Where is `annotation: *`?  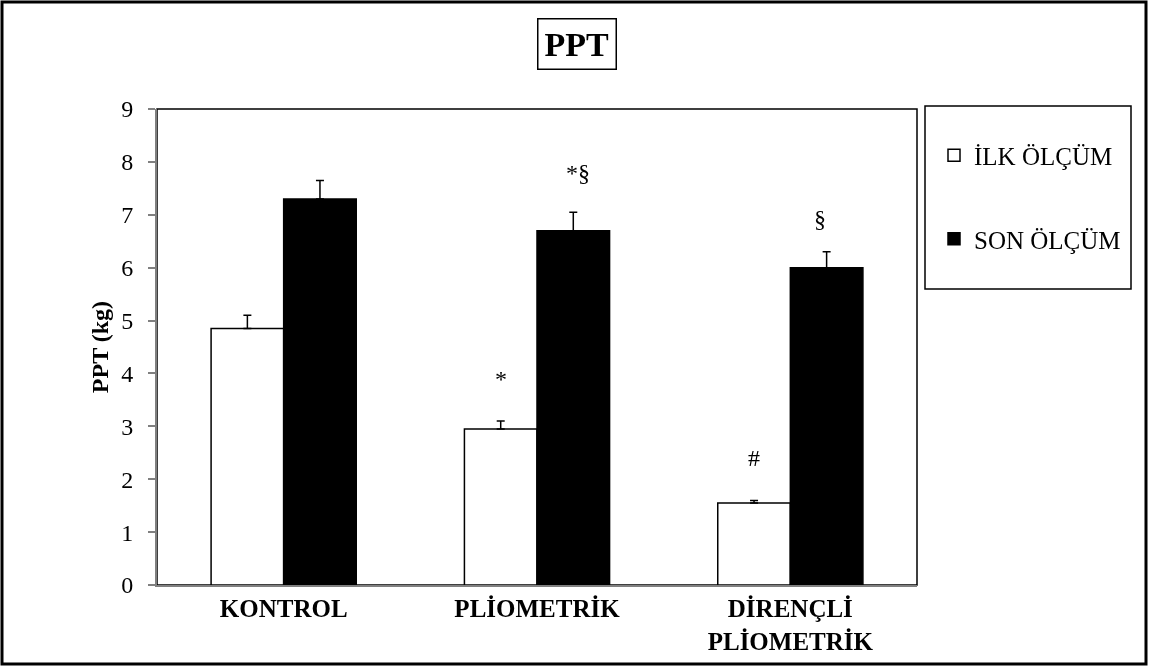 annotation: * is located at coordinates (501, 379).